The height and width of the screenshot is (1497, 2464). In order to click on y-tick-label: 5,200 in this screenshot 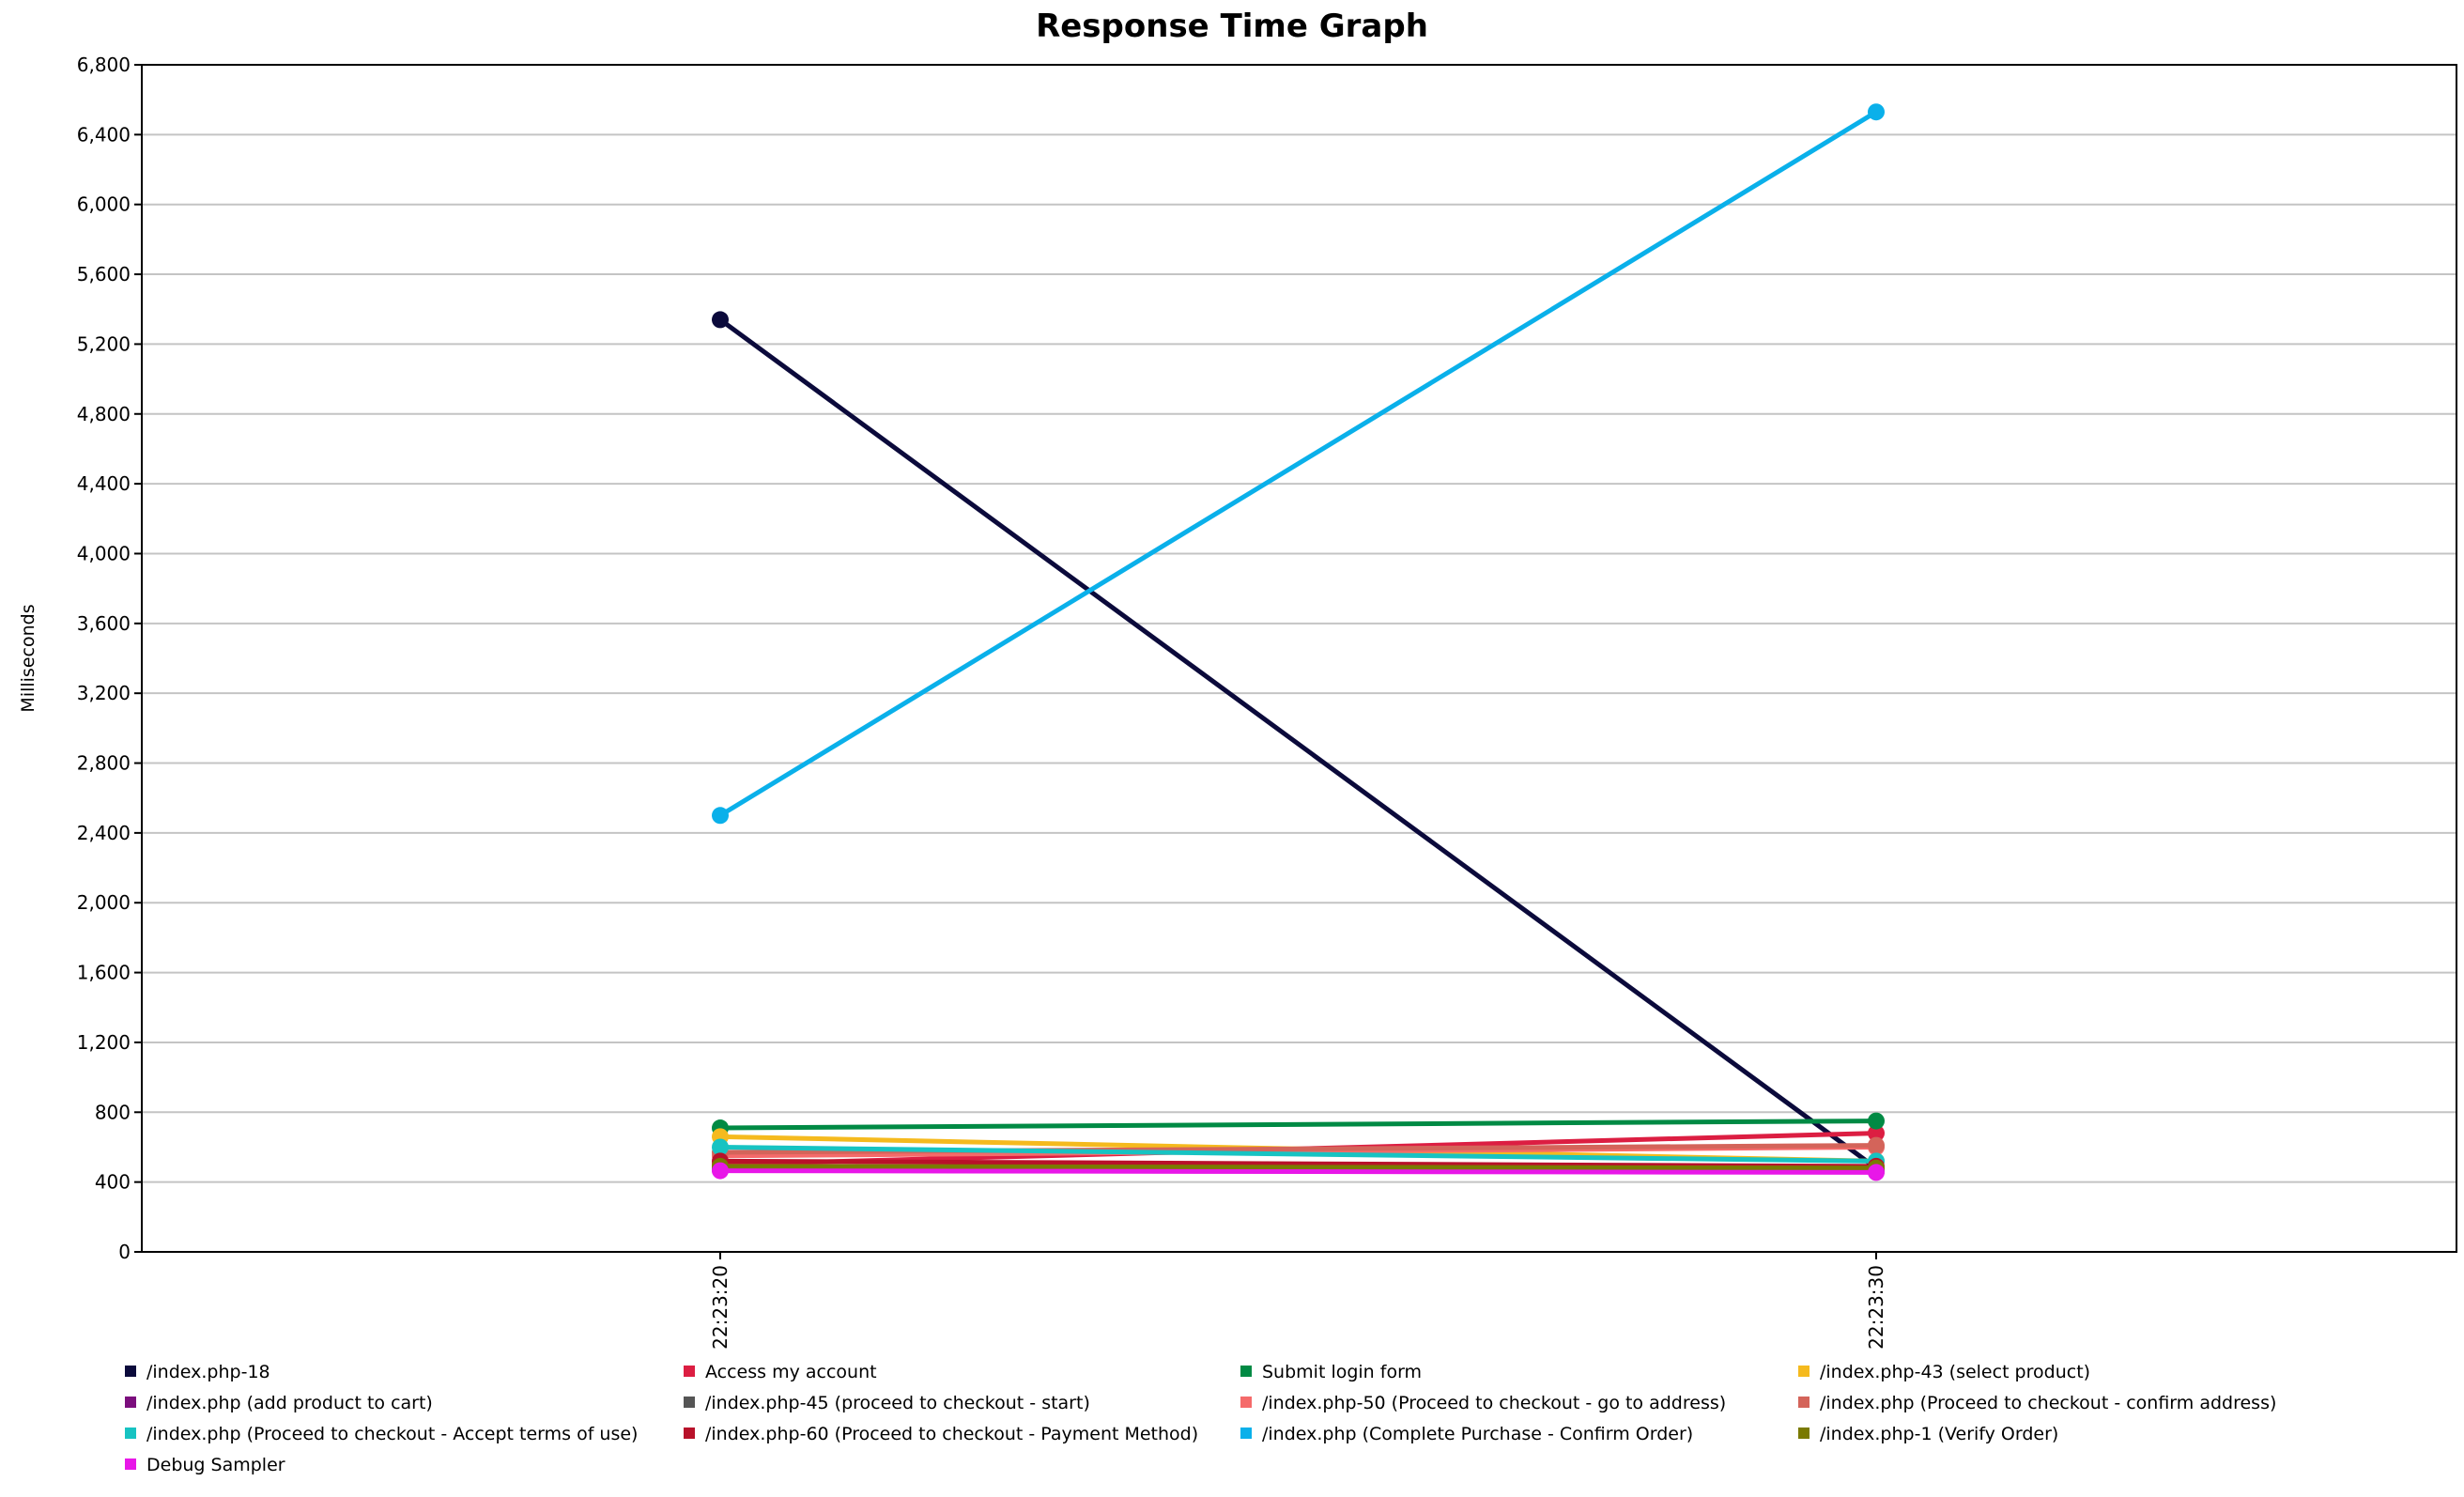, I will do `click(104, 344)`.